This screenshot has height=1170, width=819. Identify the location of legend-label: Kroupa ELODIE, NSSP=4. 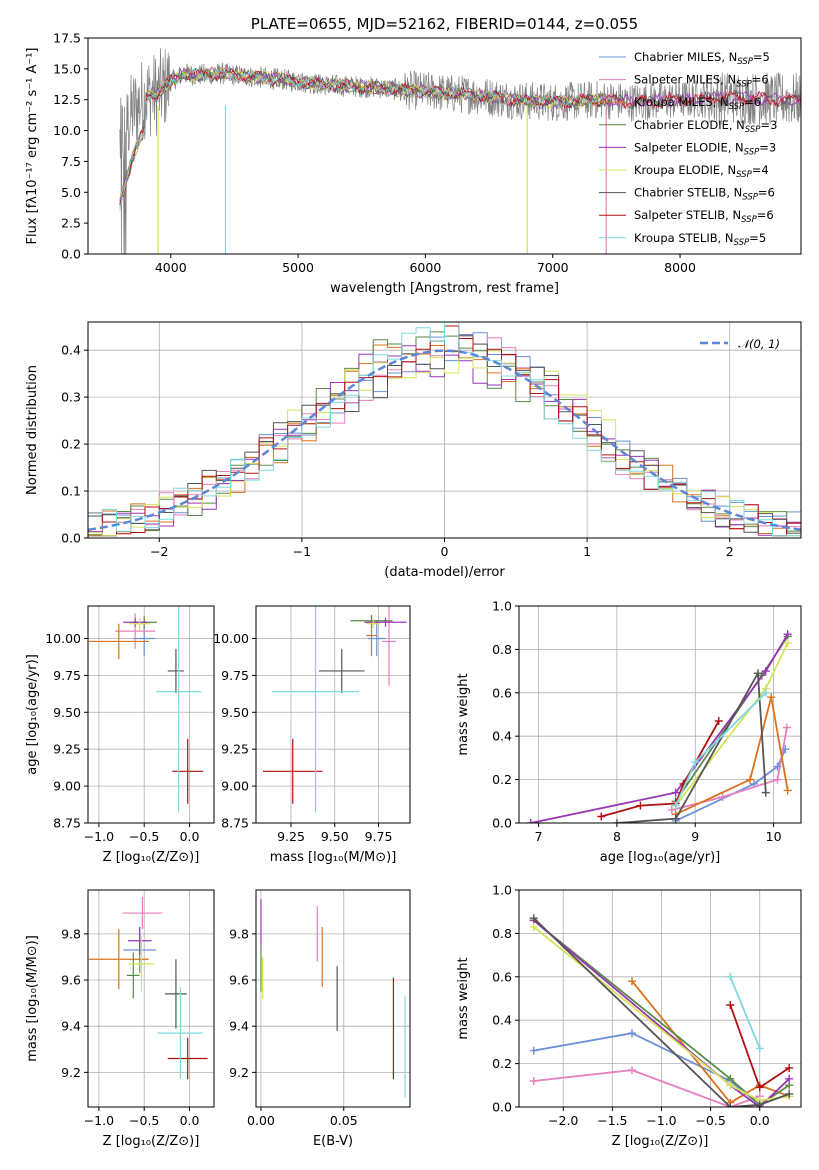
(701, 171).